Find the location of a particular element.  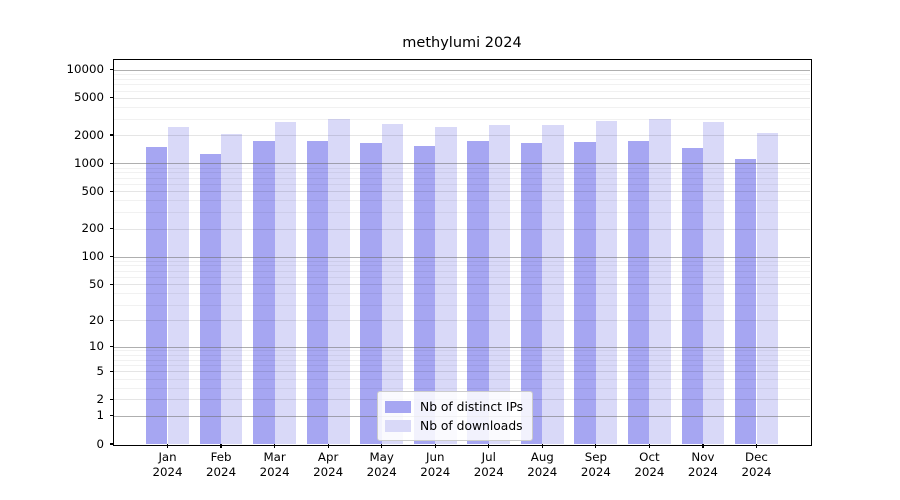

bar-distinct-ips-feb is located at coordinates (210, 299).